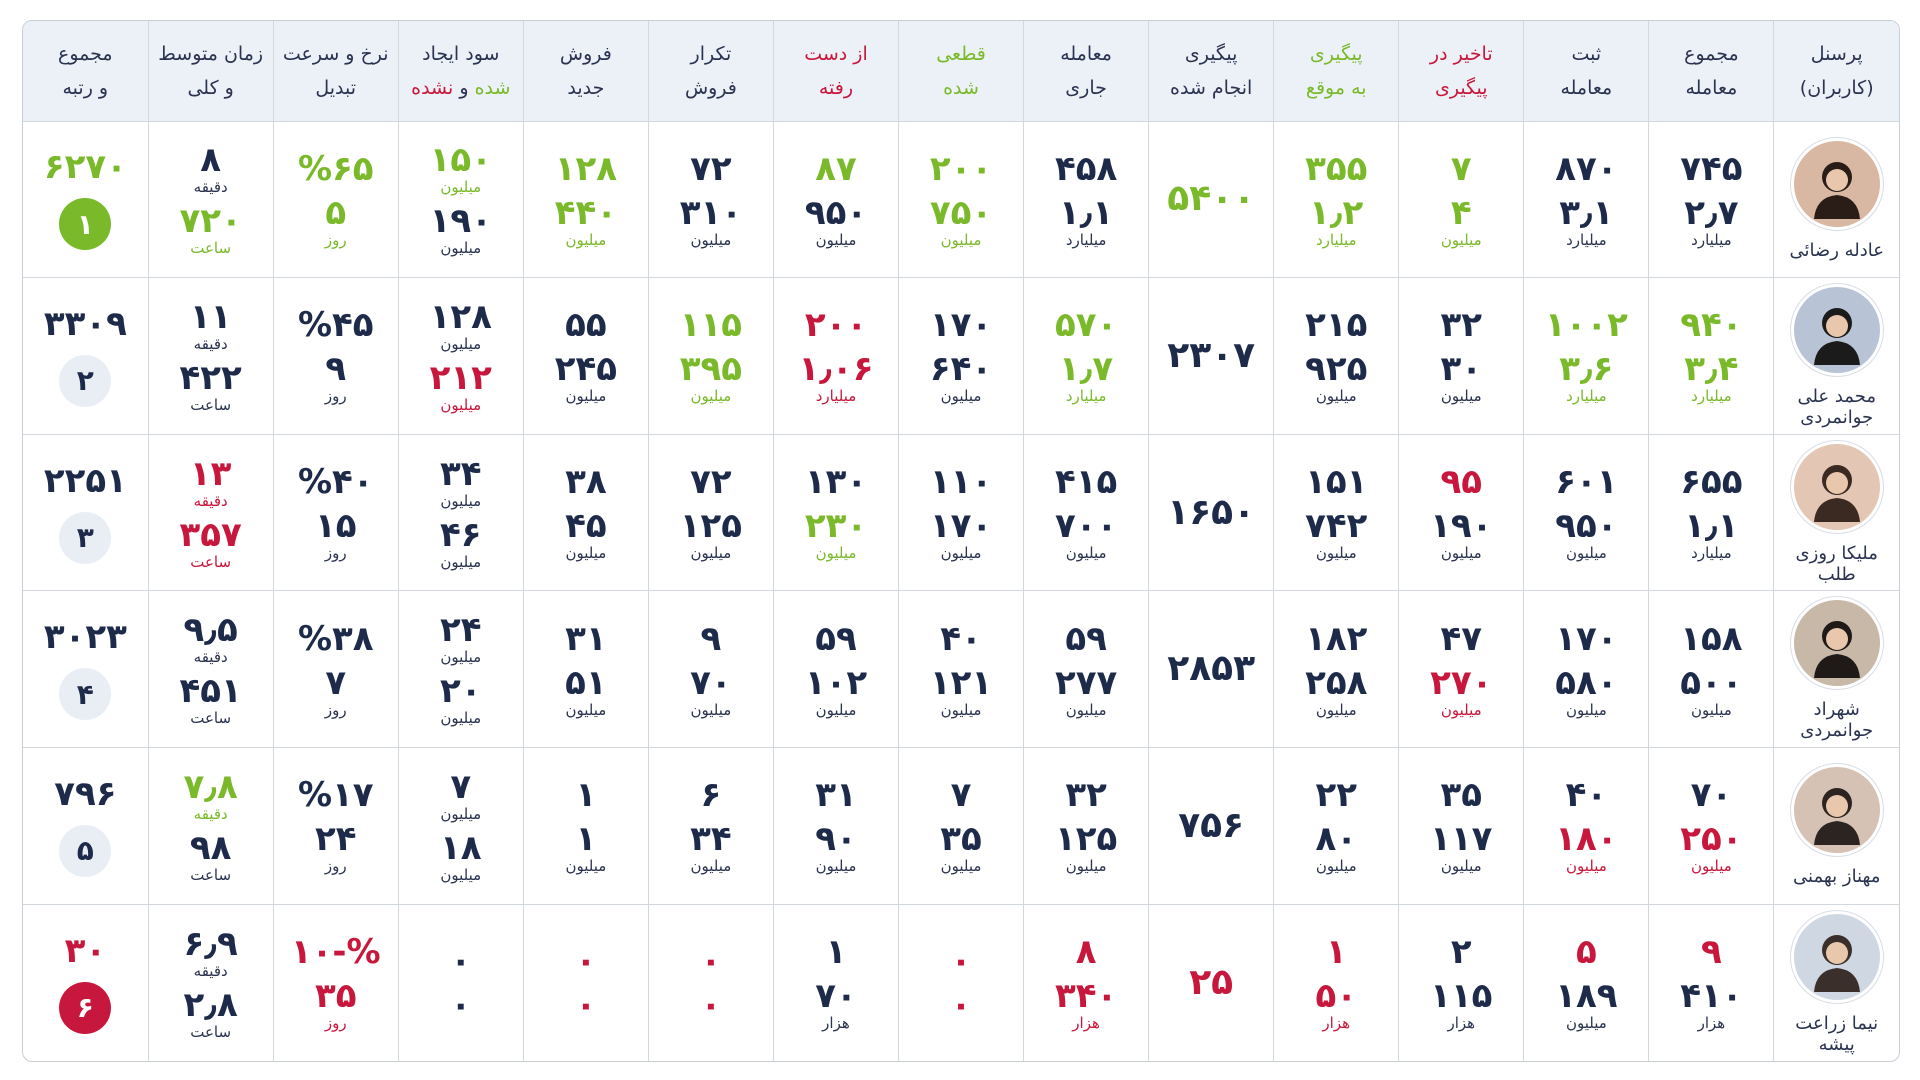 Image resolution: width=1920 pixels, height=1080 pixels. I want to click on person-cell: محمد علی جوانمردی, so click(1836, 356).